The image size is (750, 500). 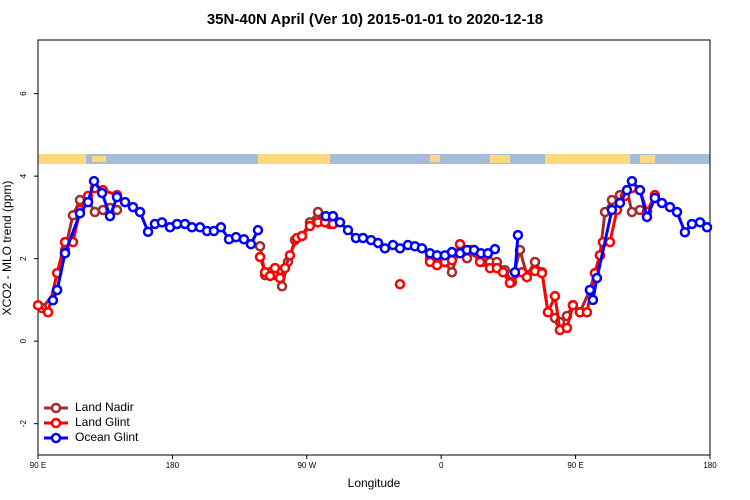 I want to click on land-ocean-strip, so click(x=374, y=159).